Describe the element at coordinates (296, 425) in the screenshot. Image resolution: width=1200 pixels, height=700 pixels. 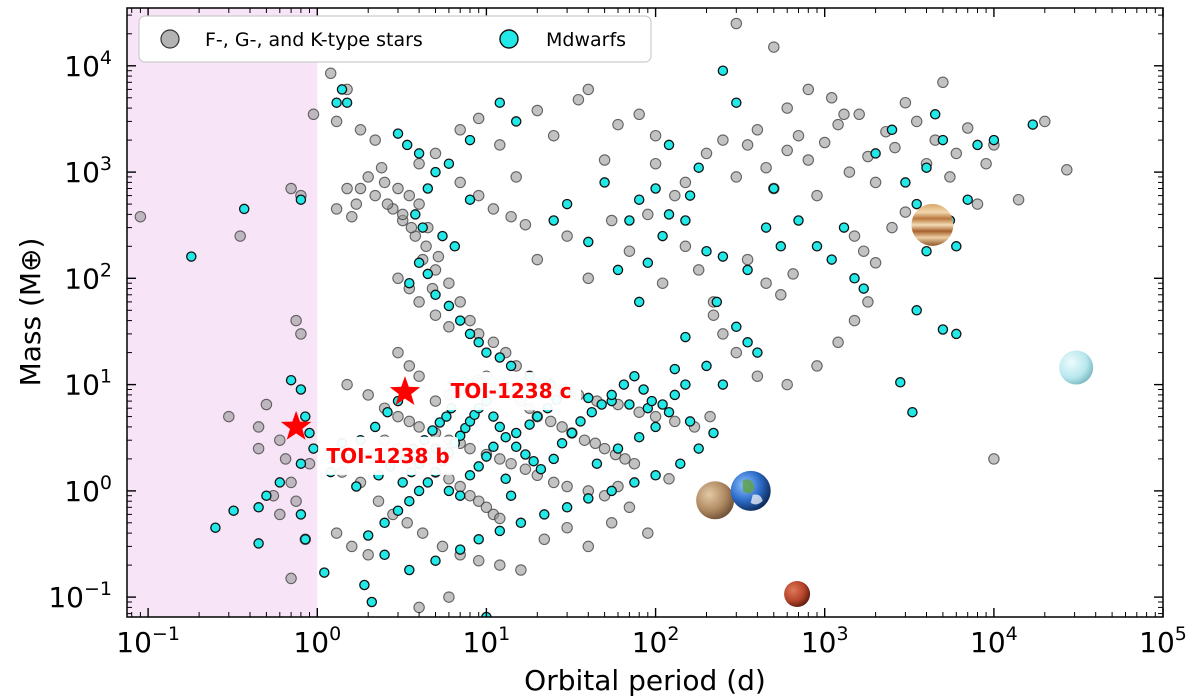
I see `annotation-star-marker` at that location.